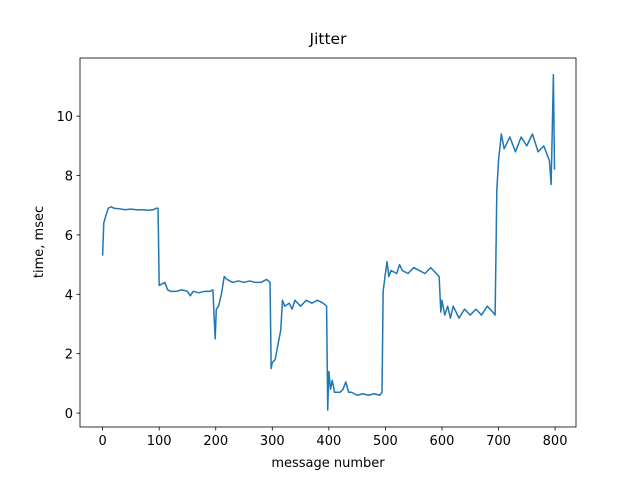  I want to click on chart-title: Jitter, so click(328, 39).